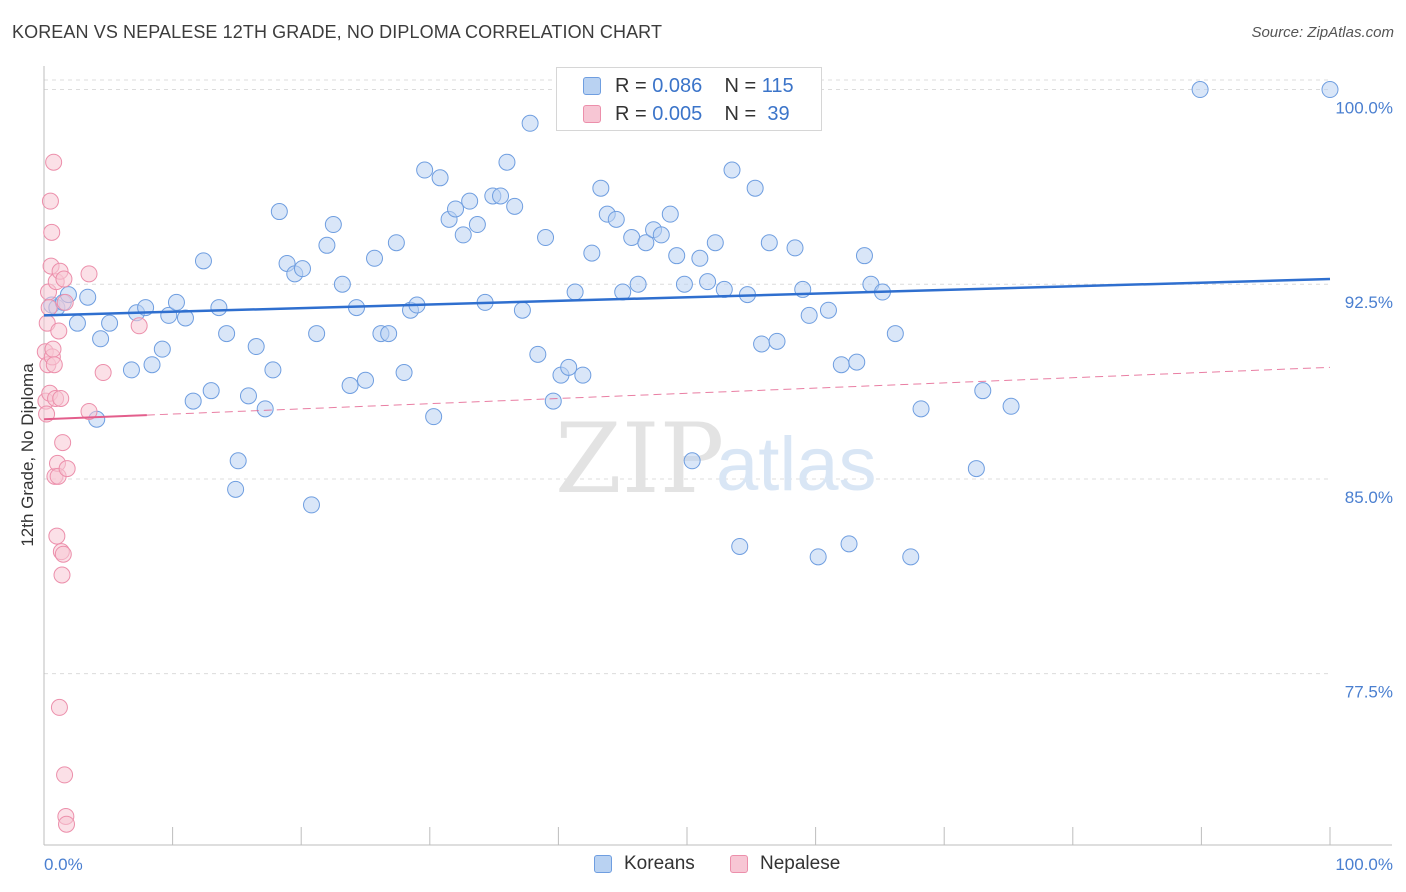  What do you see at coordinates (592, 86) in the screenshot?
I see `legend-swatch-koreans` at bounding box center [592, 86].